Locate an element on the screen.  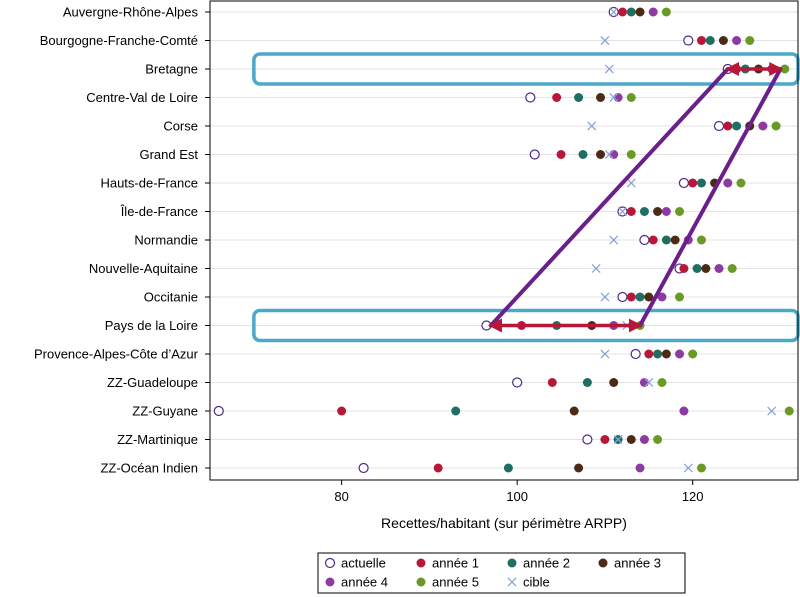
legend-label: année 1 is located at coordinates (455, 563).